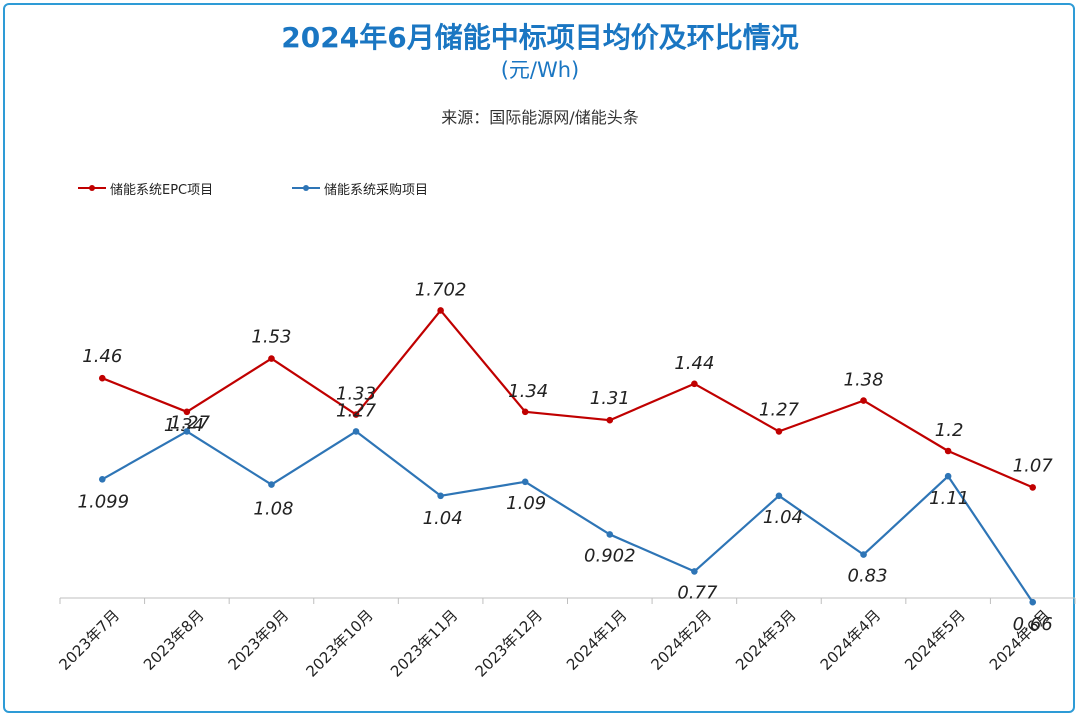 Image resolution: width=1080 pixels, height=718 pixels. I want to click on data-label-epc: 1.2, so click(949, 430).